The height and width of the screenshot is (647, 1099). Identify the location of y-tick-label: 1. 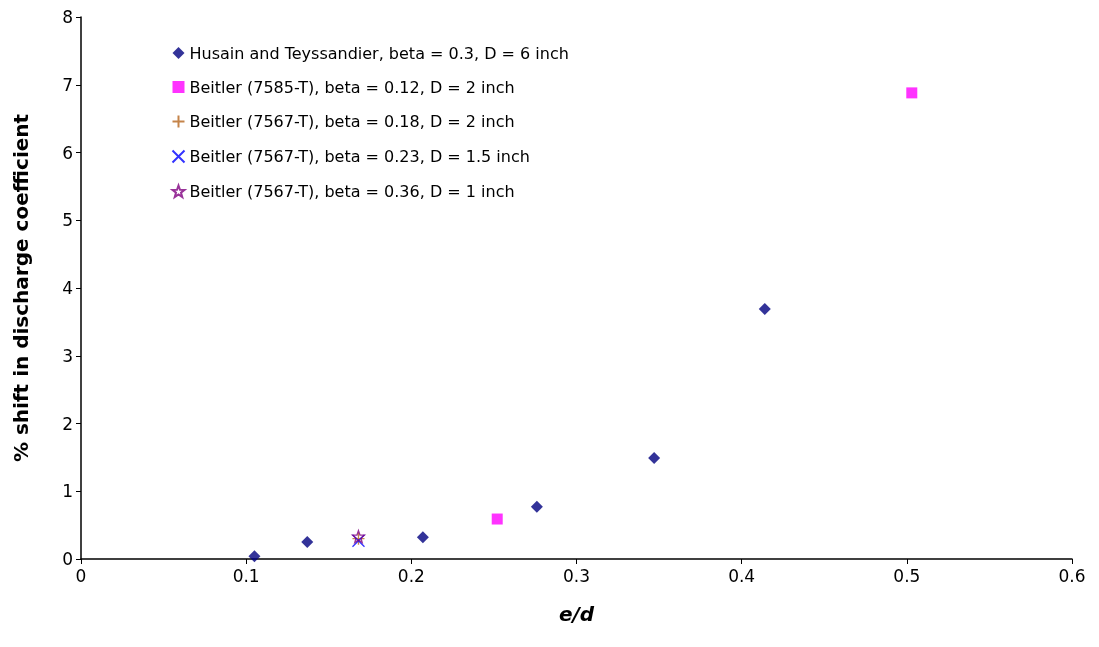
(67, 491).